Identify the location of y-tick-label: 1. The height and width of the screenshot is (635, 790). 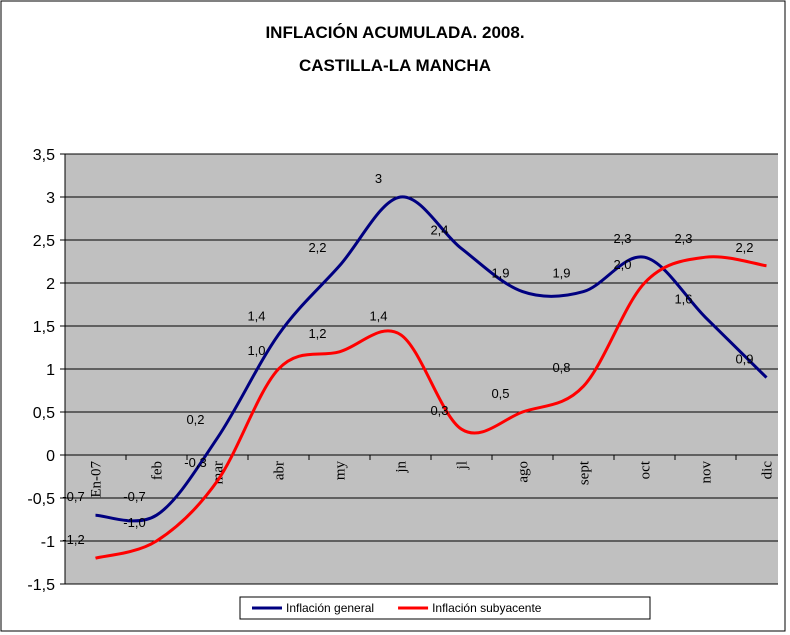
(50, 370).